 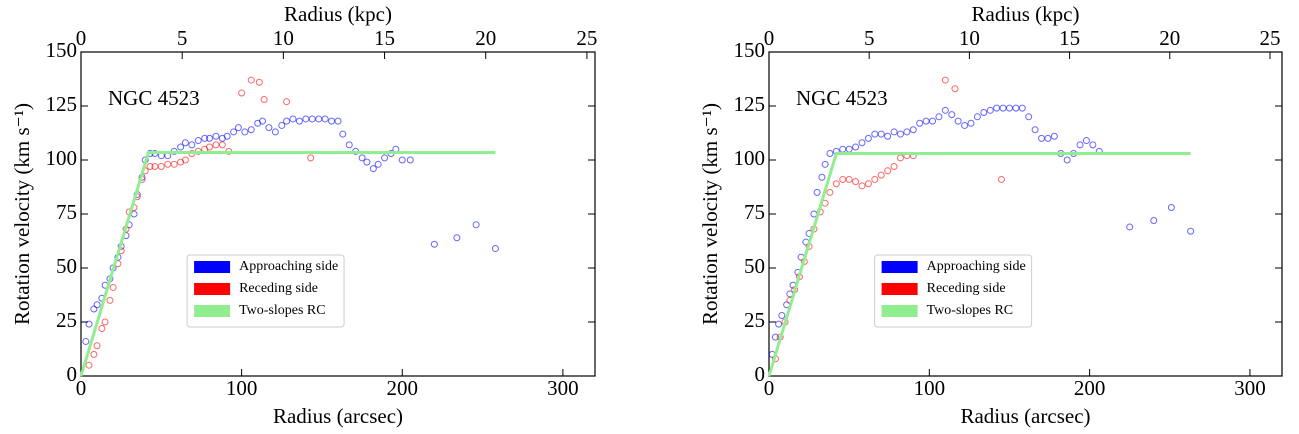 I want to click on y-tick-label: 50, so click(x=66, y=266).